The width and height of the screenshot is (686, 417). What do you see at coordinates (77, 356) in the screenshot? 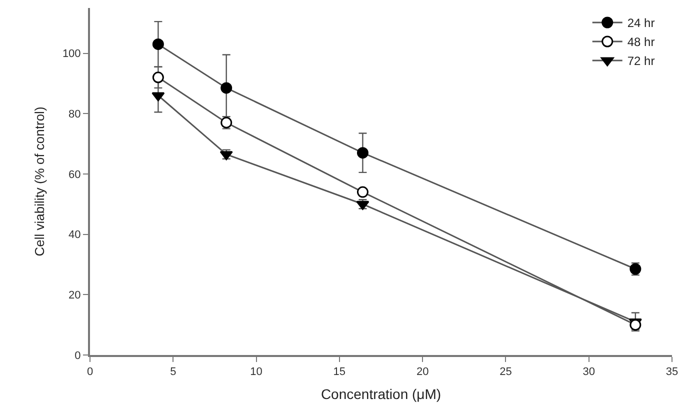
I see `y-tick-label: 0` at bounding box center [77, 356].